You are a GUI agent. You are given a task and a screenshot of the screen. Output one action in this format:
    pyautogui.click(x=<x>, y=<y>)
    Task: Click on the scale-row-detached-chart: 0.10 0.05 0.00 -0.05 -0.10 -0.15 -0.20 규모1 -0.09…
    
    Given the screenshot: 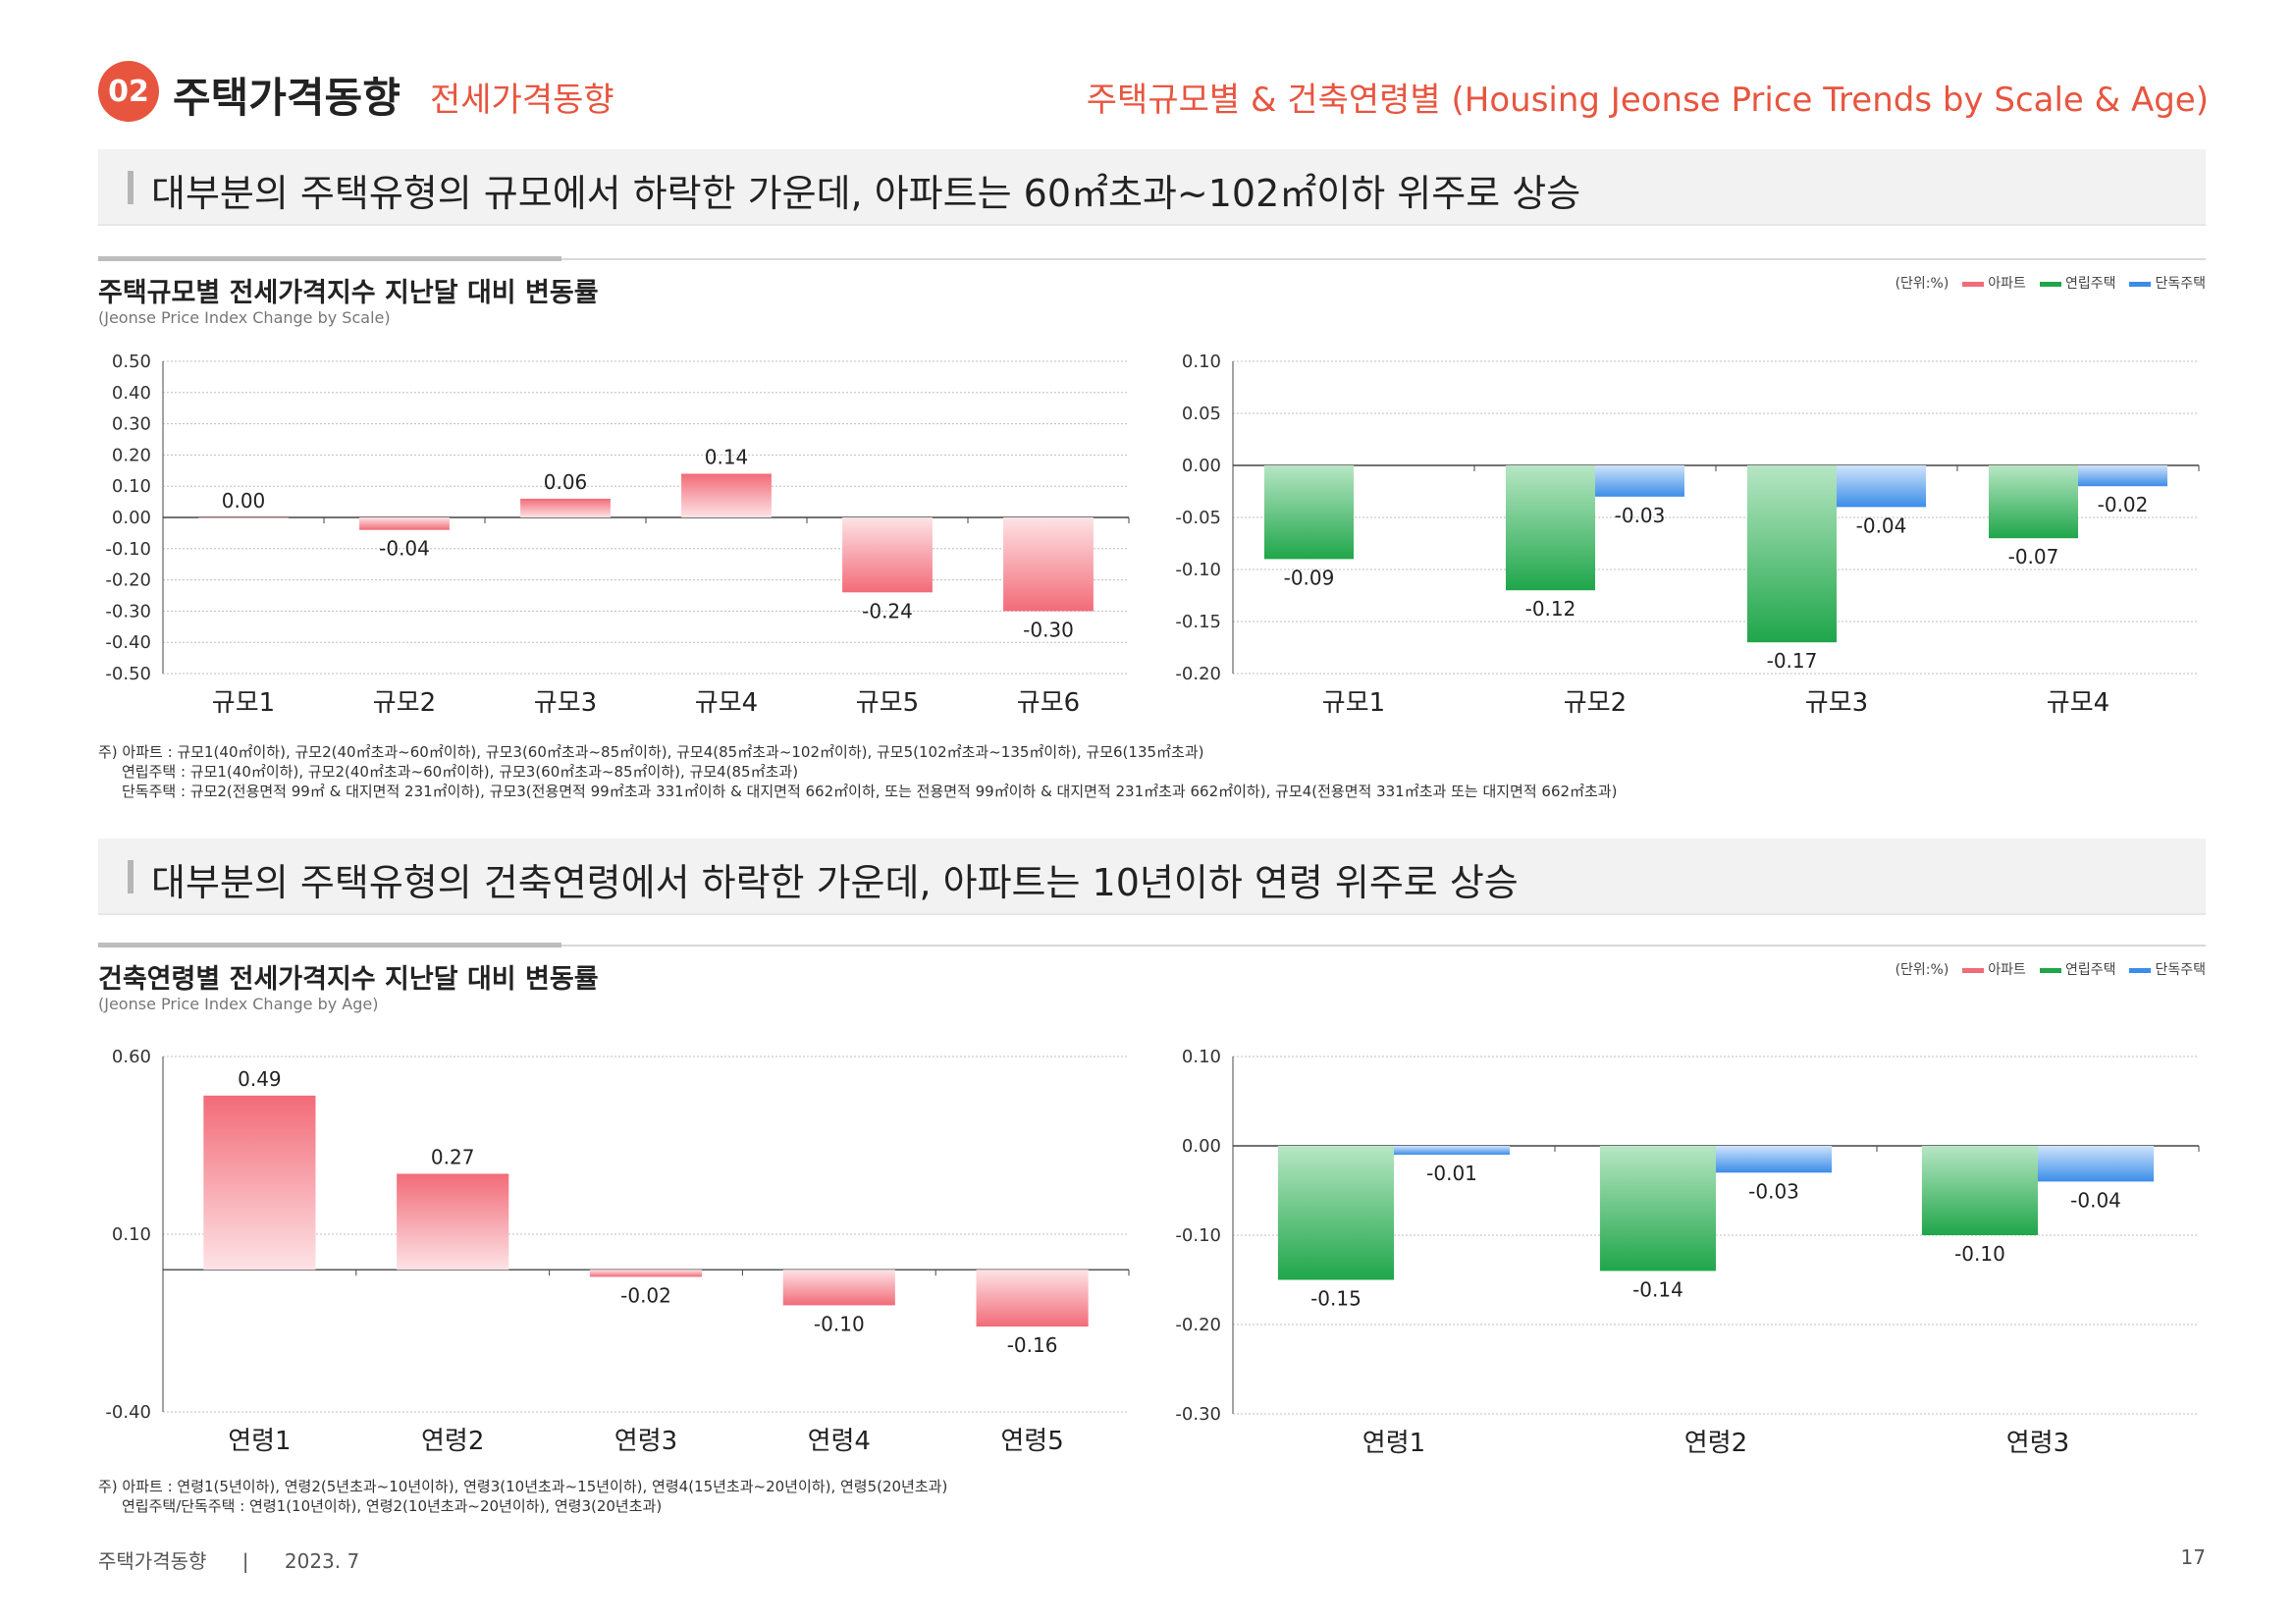 What is the action you would take?
    pyautogui.click(x=1687, y=535)
    